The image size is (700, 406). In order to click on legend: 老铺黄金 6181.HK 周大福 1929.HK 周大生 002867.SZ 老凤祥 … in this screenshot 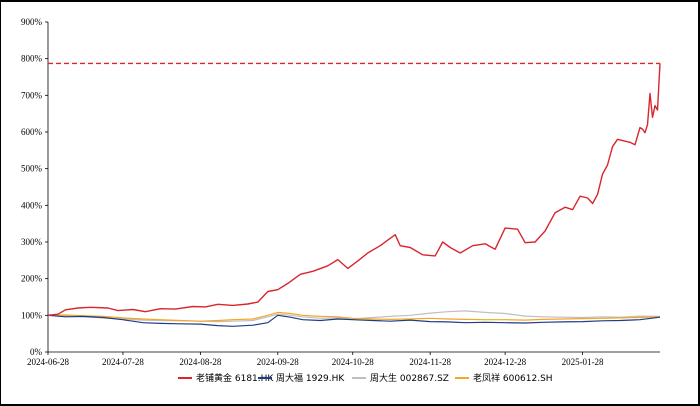, I will do `click(365, 378)`.